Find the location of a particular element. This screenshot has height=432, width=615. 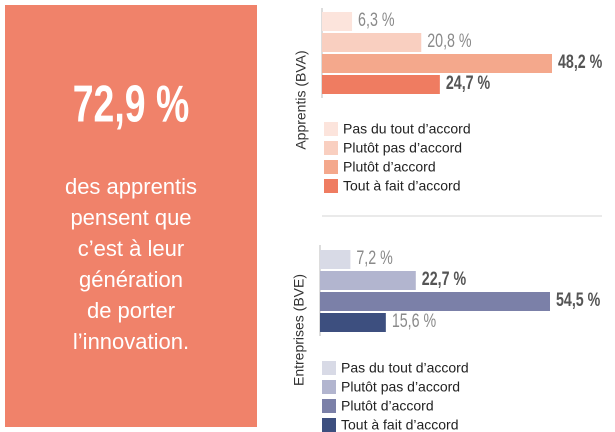

value-label: 48,2 % is located at coordinates (580, 61).